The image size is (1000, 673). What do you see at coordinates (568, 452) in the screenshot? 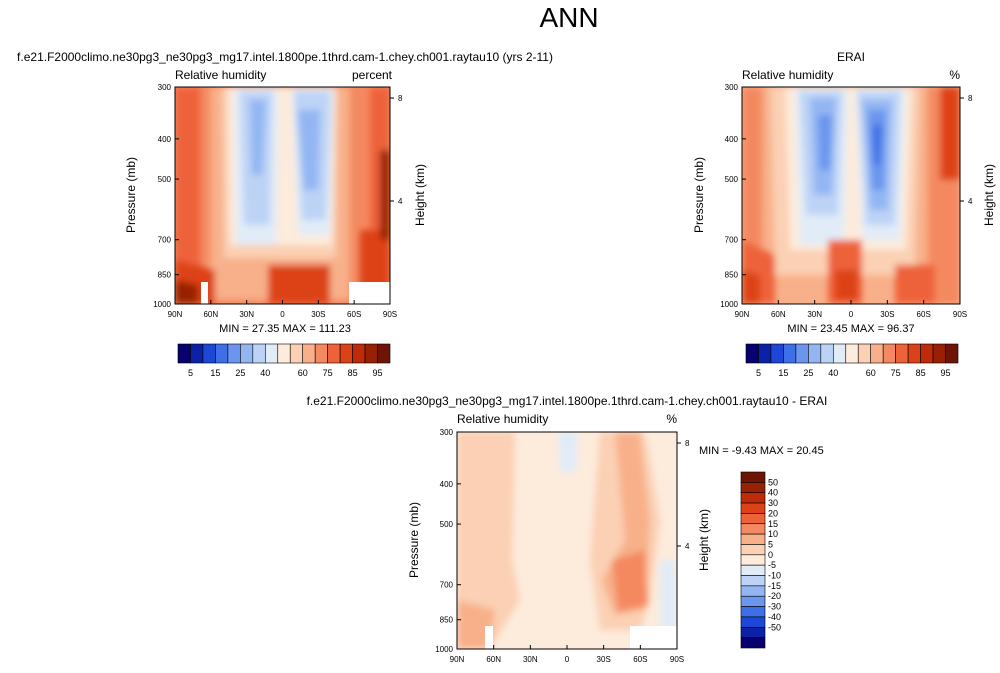
I see `contour-light-blue-top` at bounding box center [568, 452].